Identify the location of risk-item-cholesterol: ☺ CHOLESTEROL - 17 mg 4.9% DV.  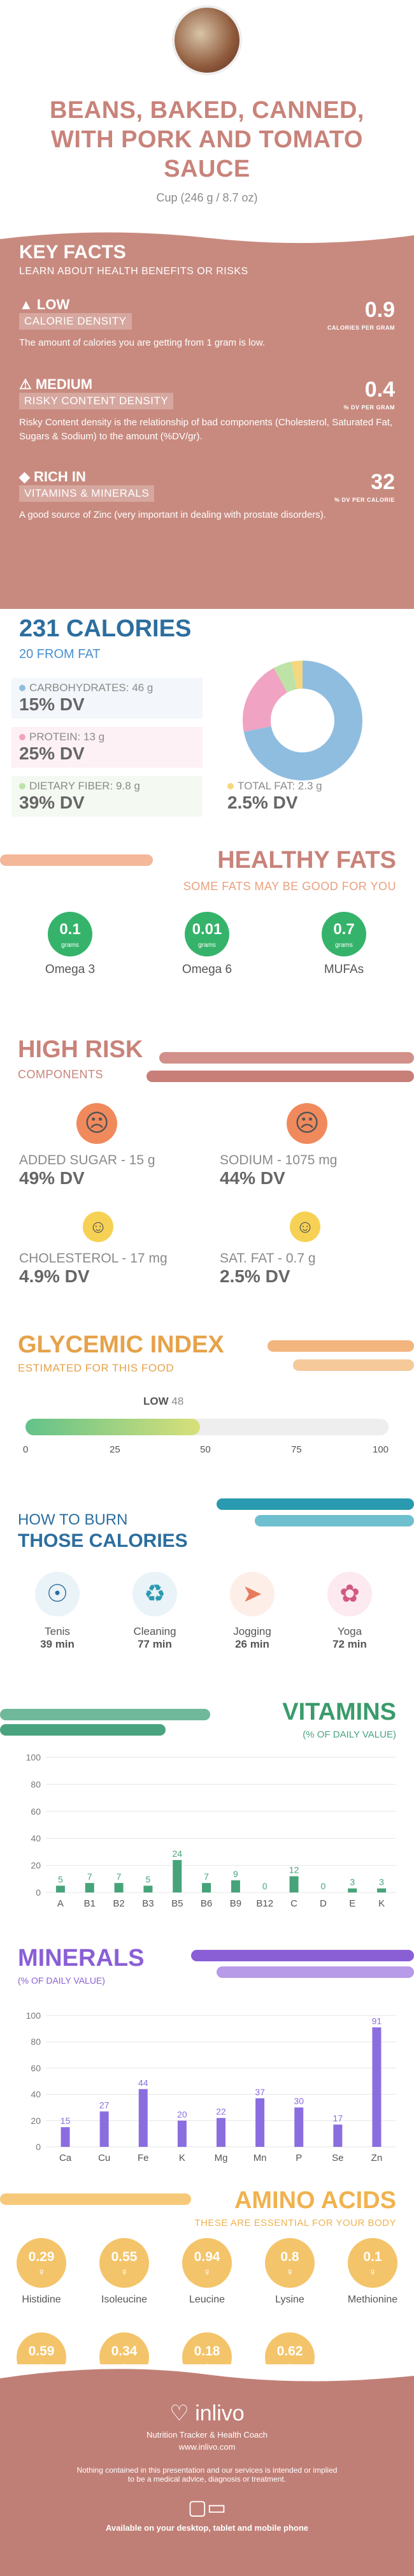
(108, 1249).